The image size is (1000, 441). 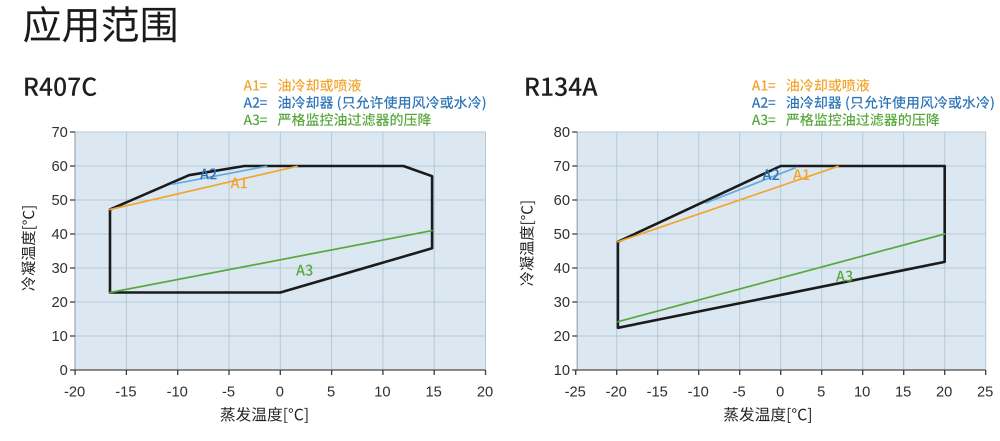 What do you see at coordinates (562, 133) in the screenshot?
I see `svg-text: 80` at bounding box center [562, 133].